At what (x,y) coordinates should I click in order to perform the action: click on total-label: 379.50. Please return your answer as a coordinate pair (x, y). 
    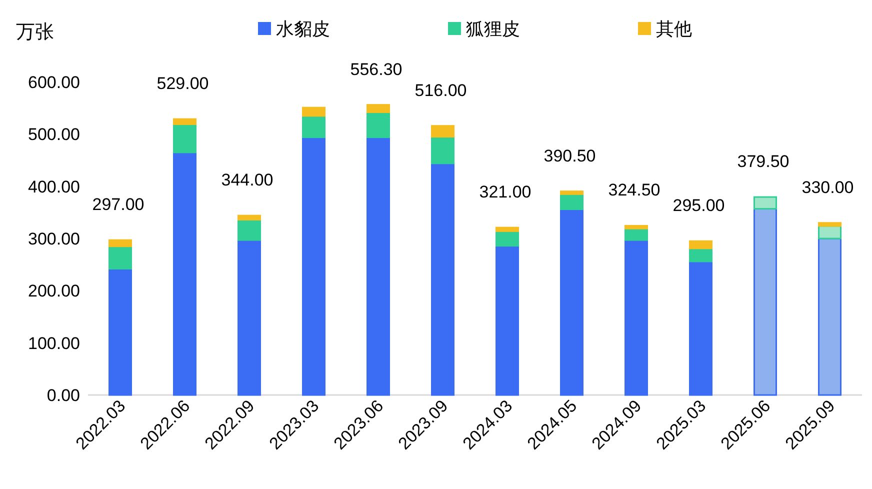
    Looking at the image, I should click on (763, 162).